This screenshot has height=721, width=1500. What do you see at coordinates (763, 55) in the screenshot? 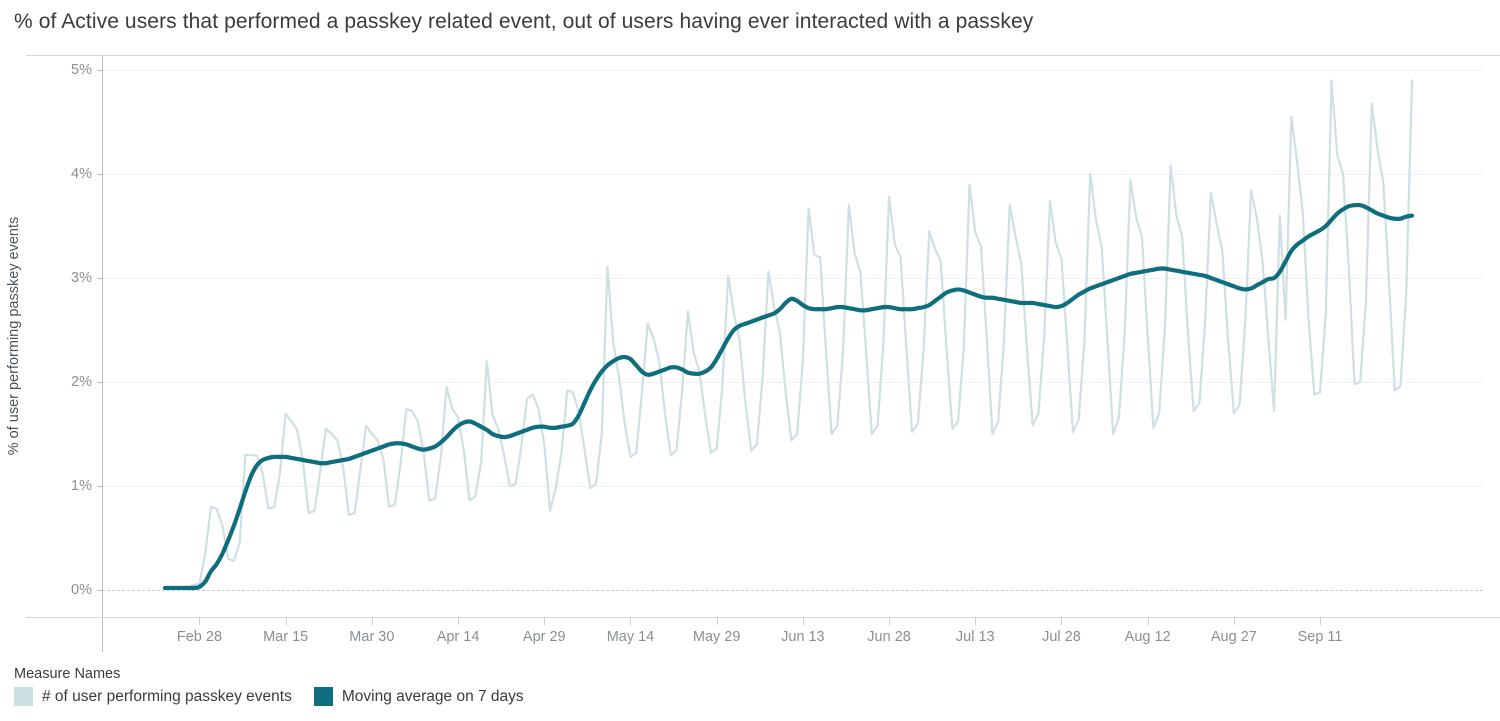
I see `title-divider` at bounding box center [763, 55].